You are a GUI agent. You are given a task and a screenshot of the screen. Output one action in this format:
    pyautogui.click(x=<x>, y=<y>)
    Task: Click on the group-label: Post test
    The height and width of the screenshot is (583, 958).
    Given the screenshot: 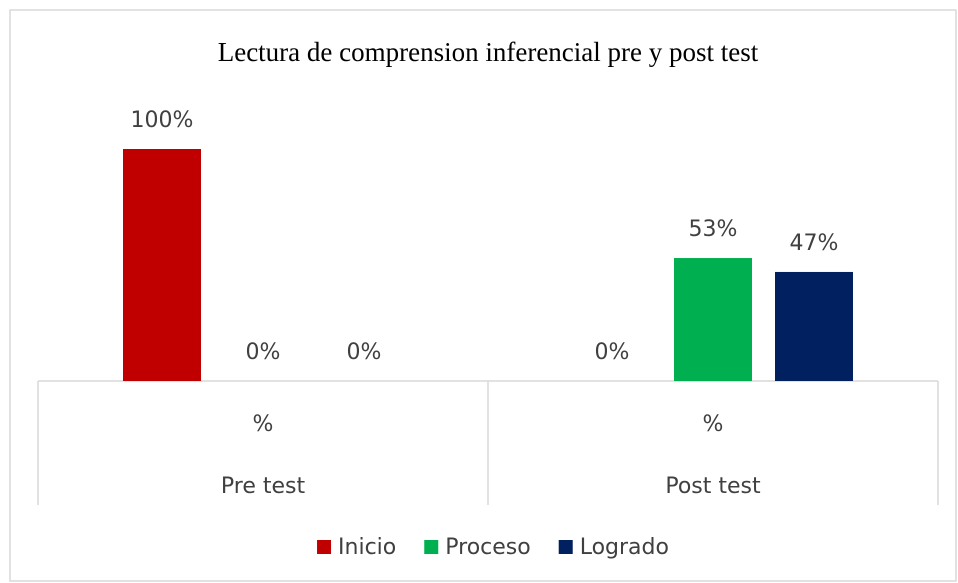 What is the action you would take?
    pyautogui.click(x=713, y=486)
    